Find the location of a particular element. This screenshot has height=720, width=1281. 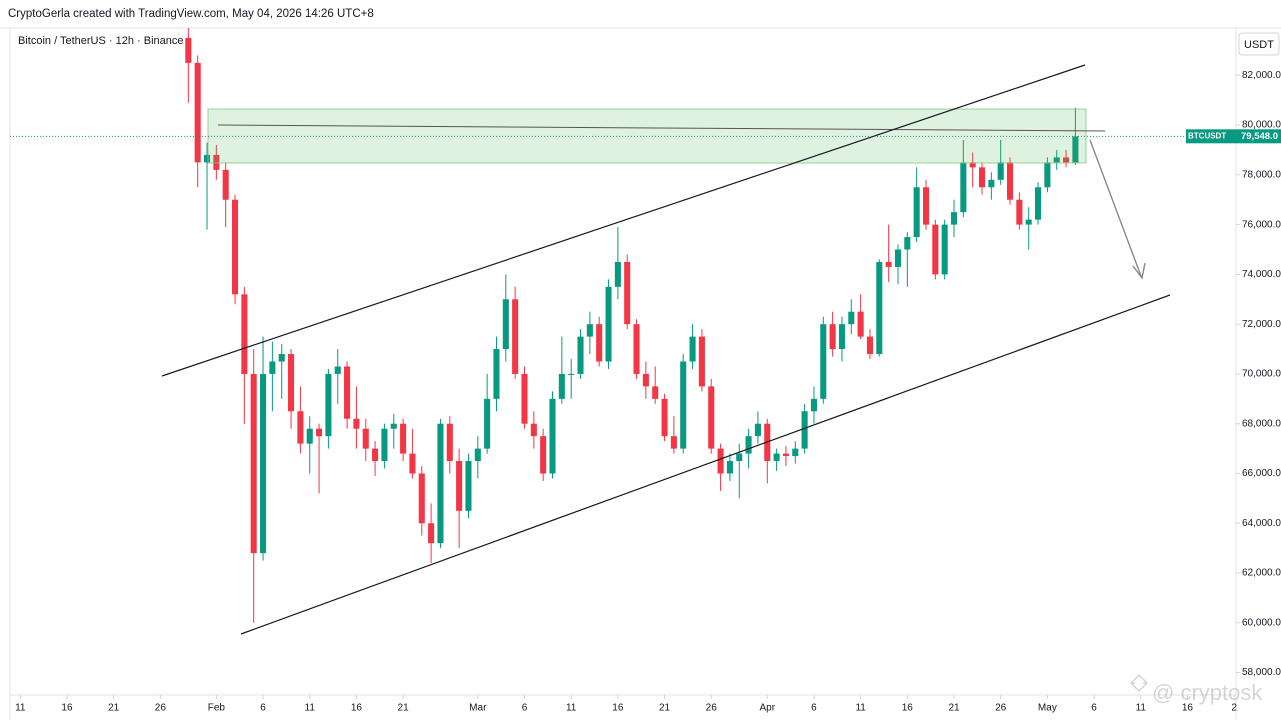

watermark: @ cryptosk is located at coordinates (1207, 692).